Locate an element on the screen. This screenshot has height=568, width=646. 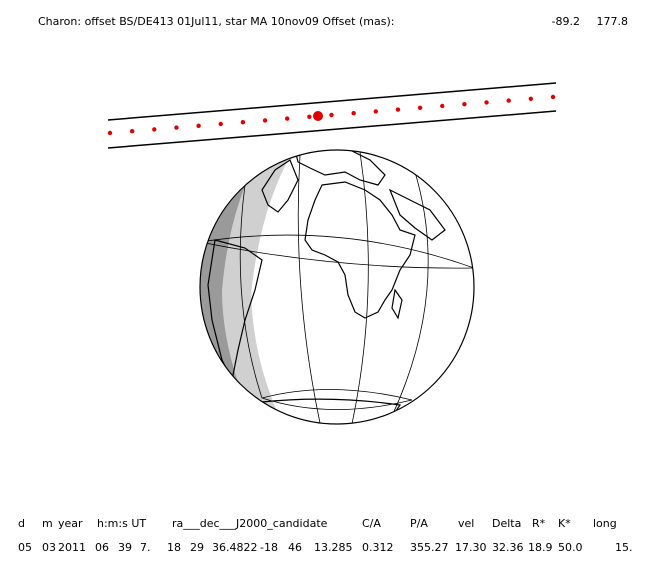
column-header: Delta is located at coordinates (506, 523).